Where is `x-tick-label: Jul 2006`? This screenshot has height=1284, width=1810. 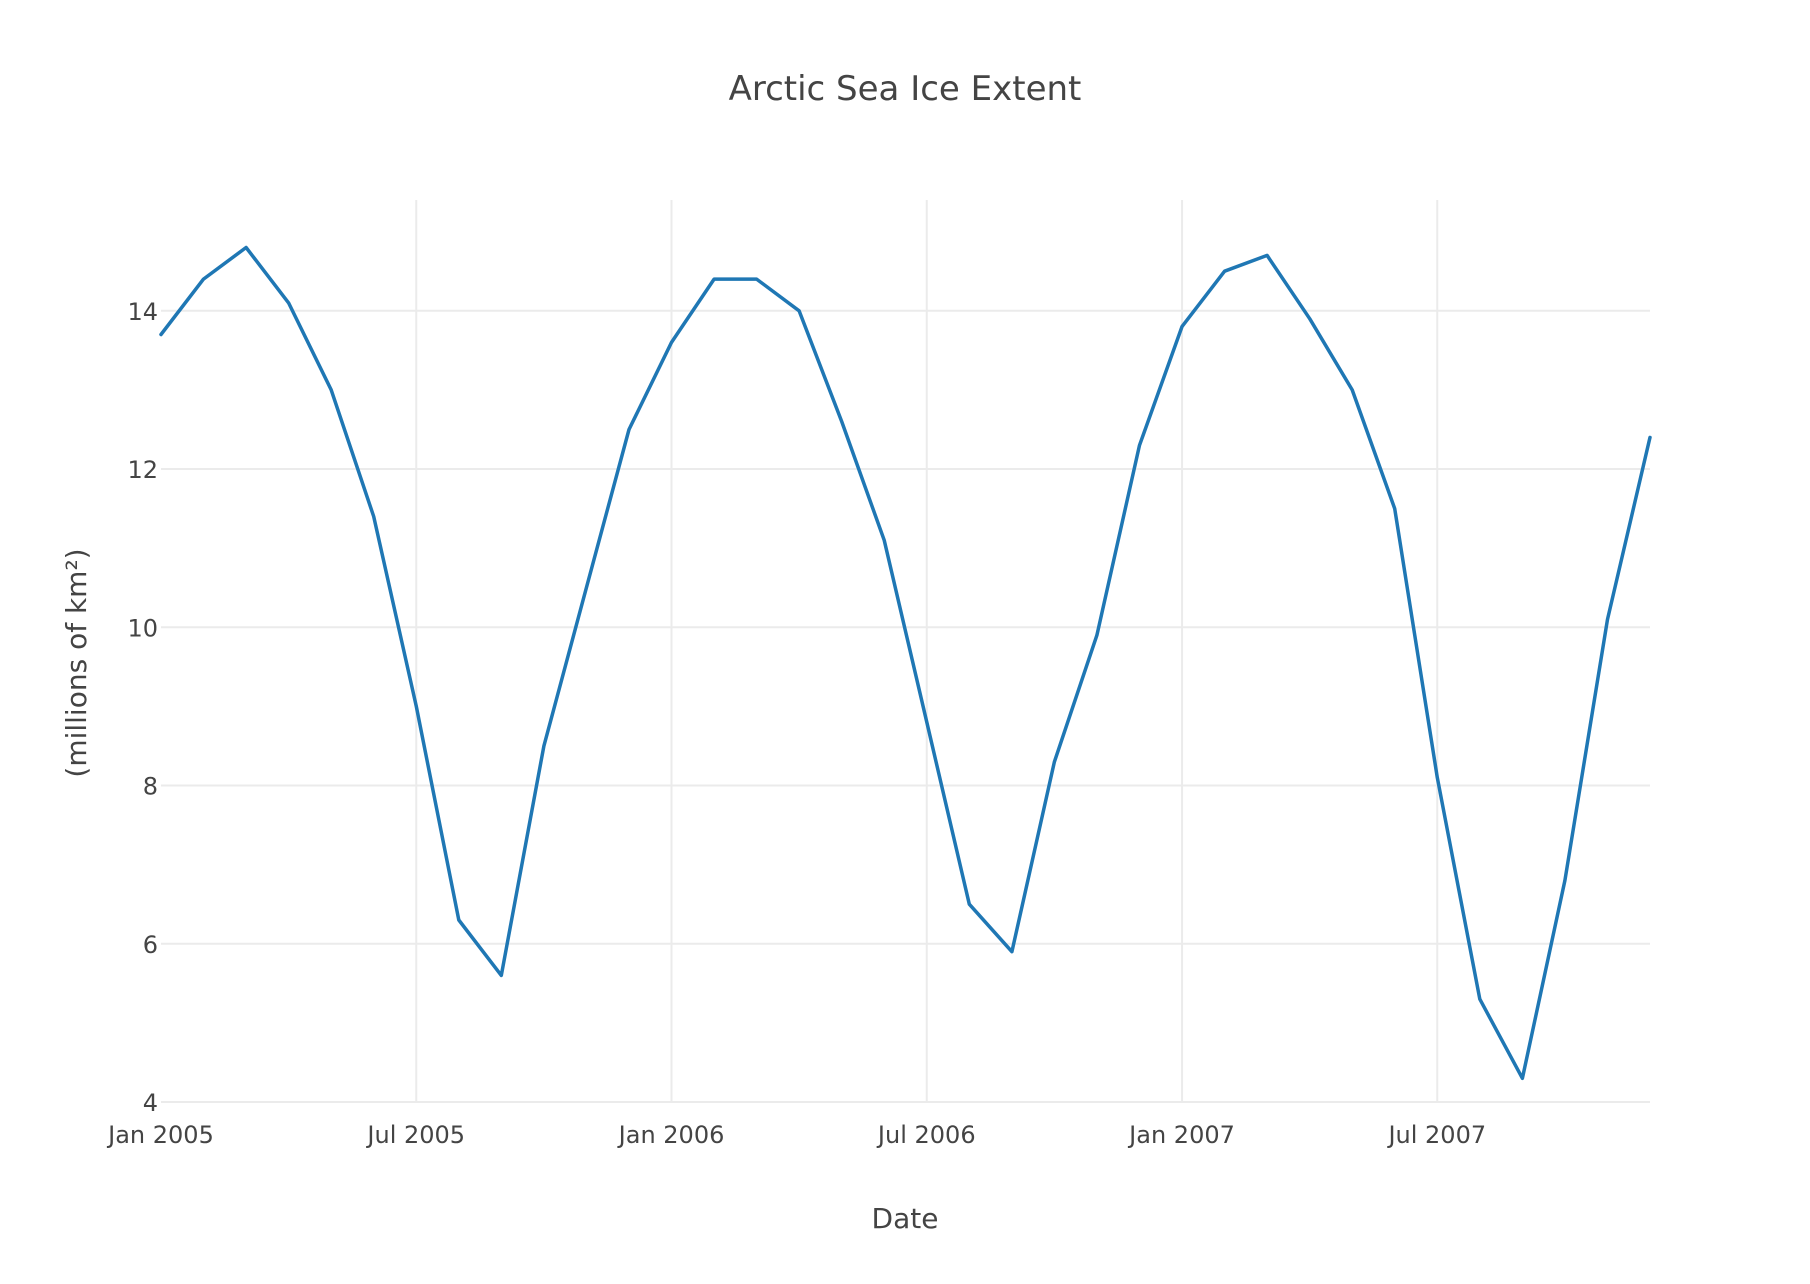
x-tick-label: Jul 2006 is located at coordinates (926, 1135).